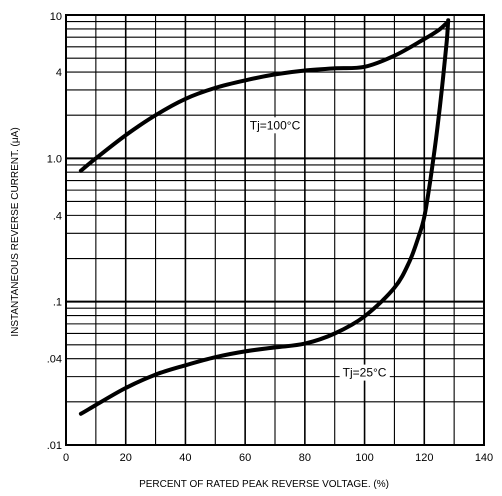 Image resolution: width=502 pixels, height=496 pixels. What do you see at coordinates (57, 216) in the screenshot?
I see `y-tick-label: .4` at bounding box center [57, 216].